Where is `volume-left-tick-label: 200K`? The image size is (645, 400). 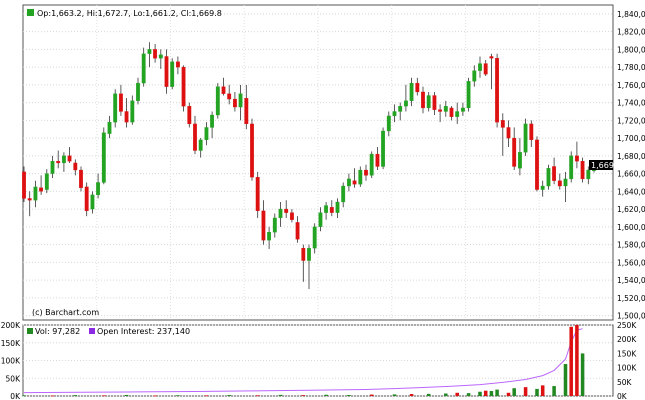 volume-left-tick-label: 200K is located at coordinates (11, 325).